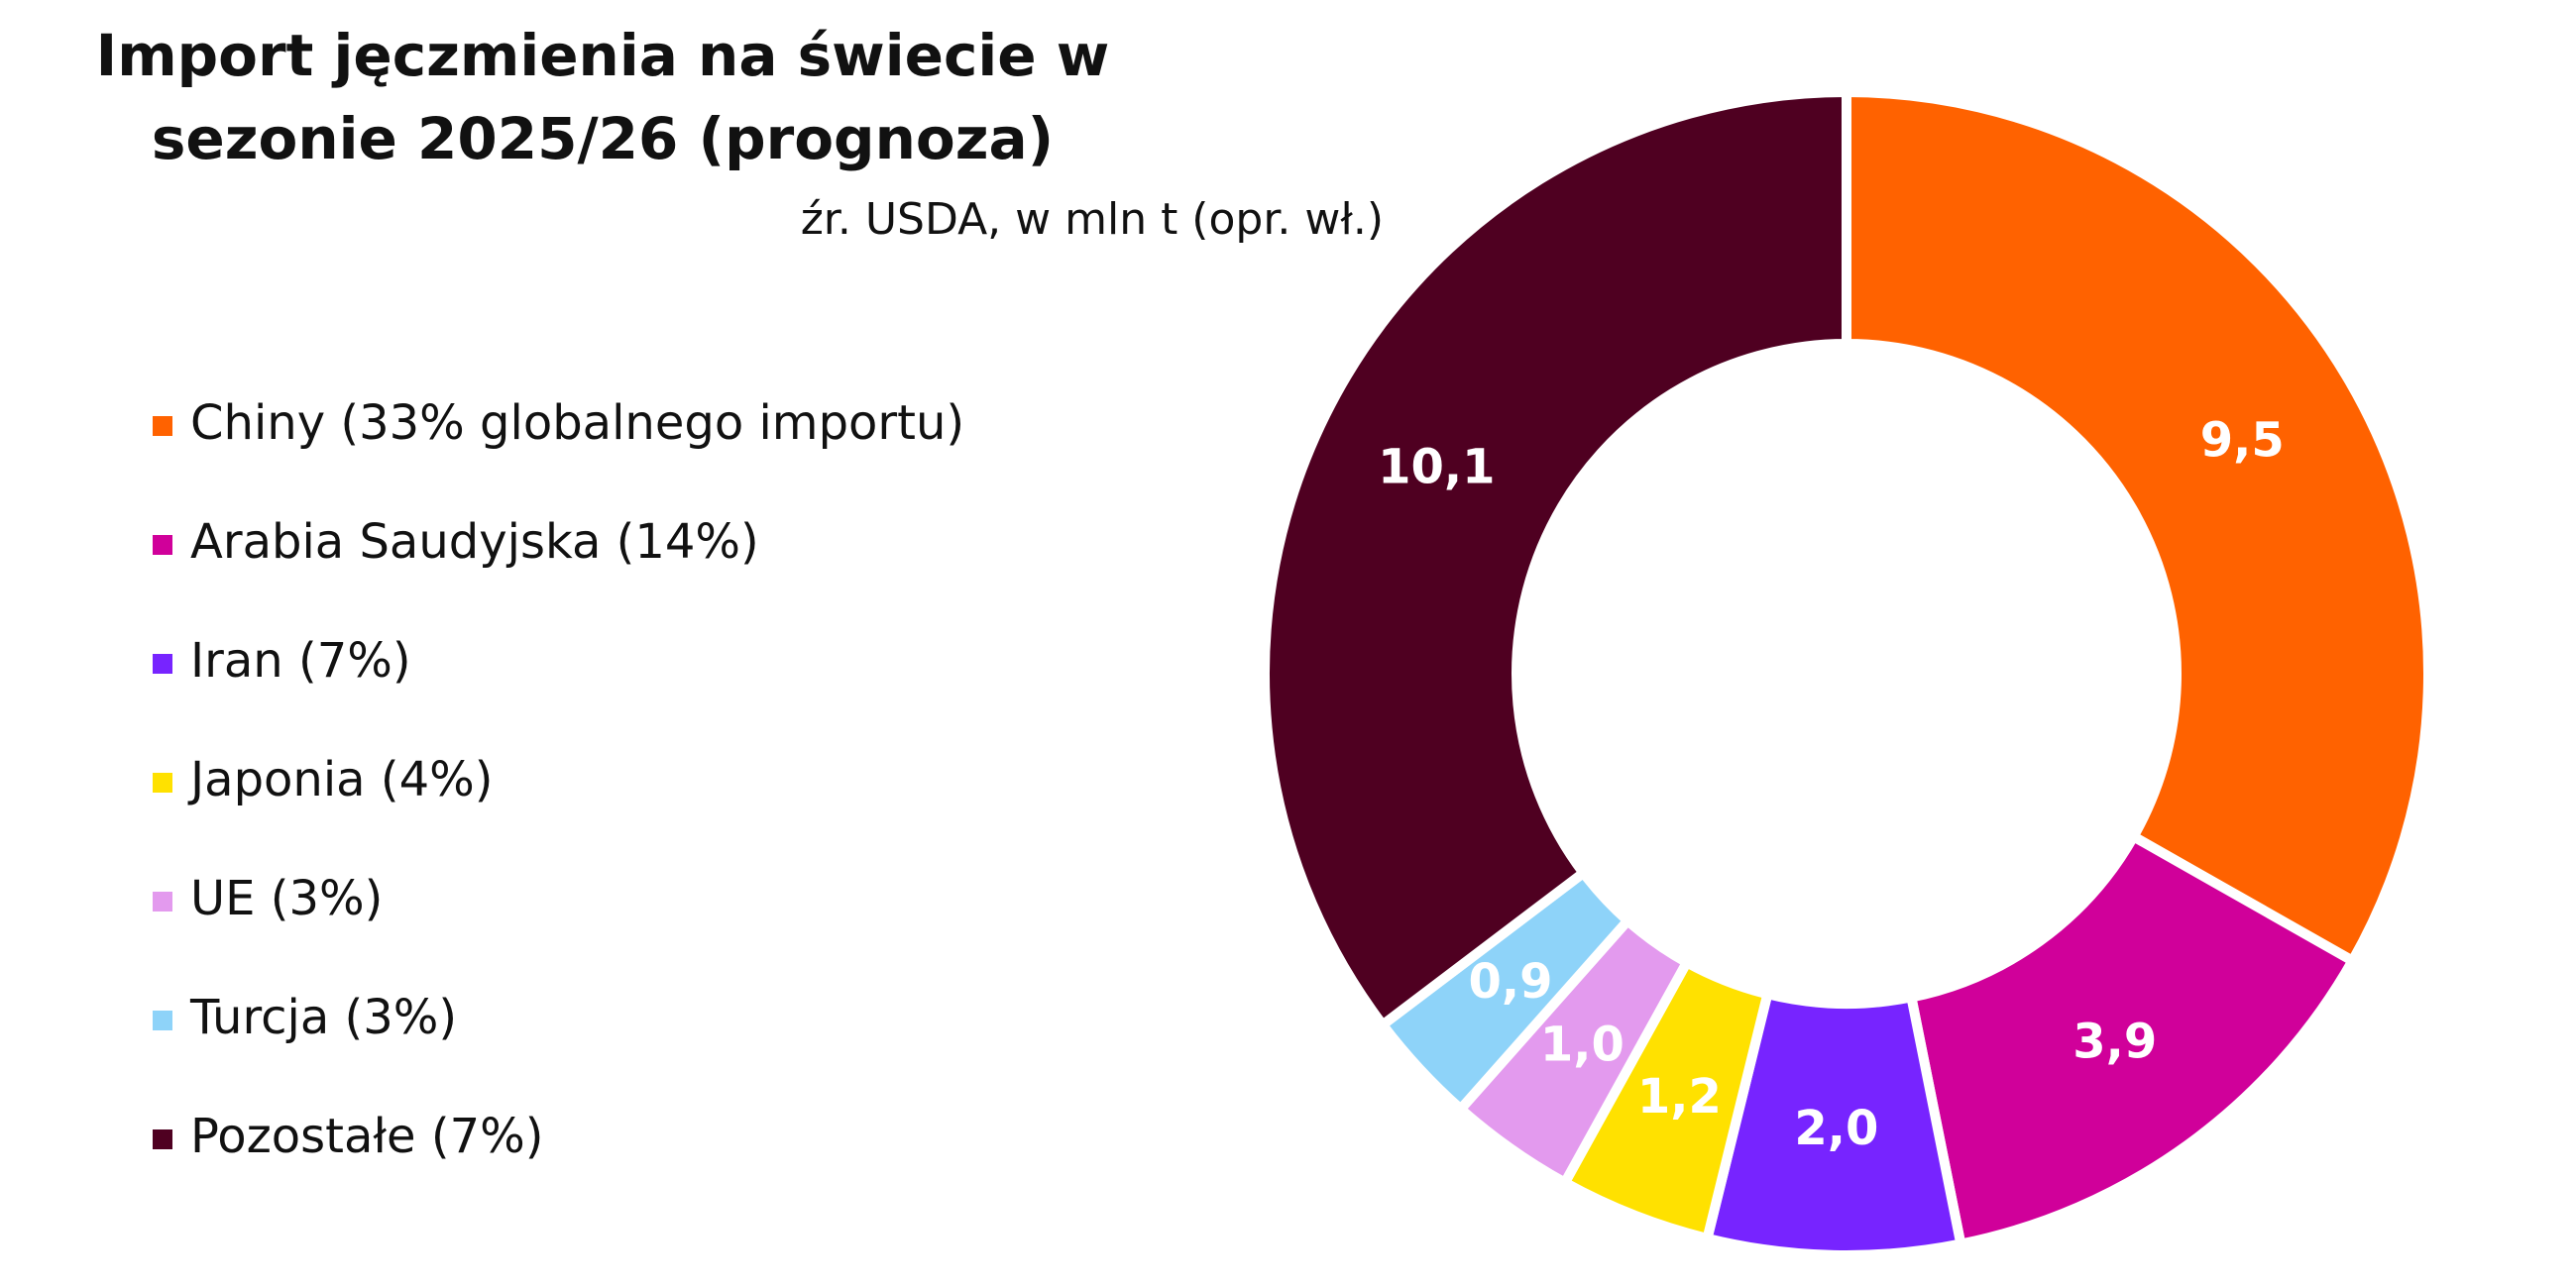 This screenshot has width=2576, height=1288. I want to click on data-label: 0,9, so click(1510, 982).